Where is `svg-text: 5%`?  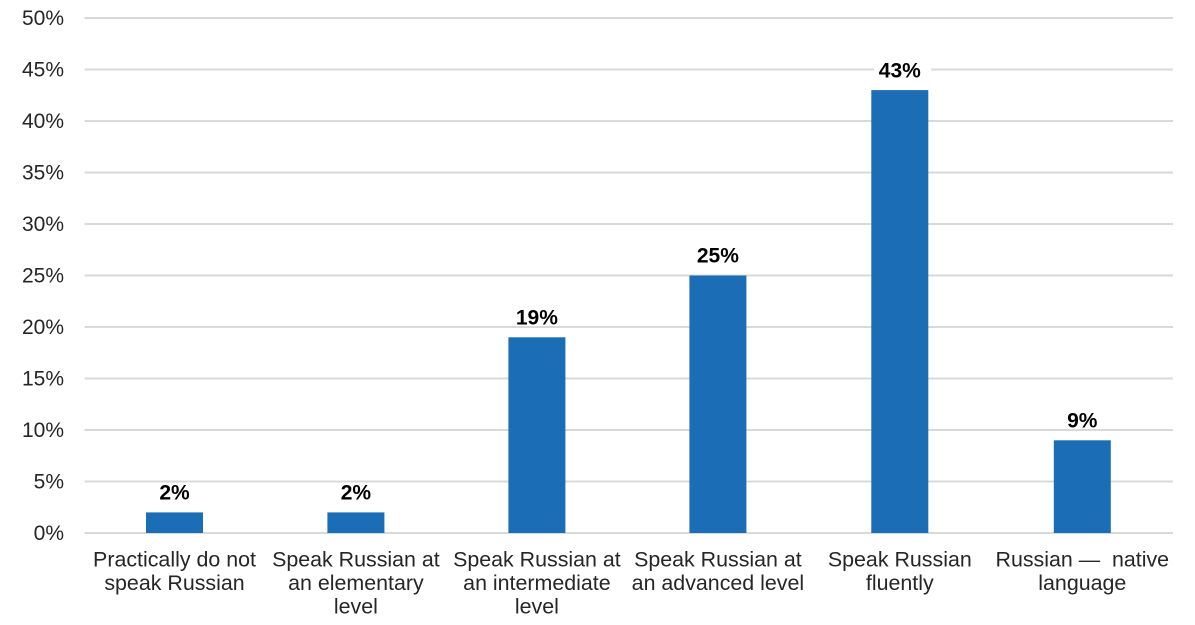
svg-text: 5% is located at coordinates (49, 481).